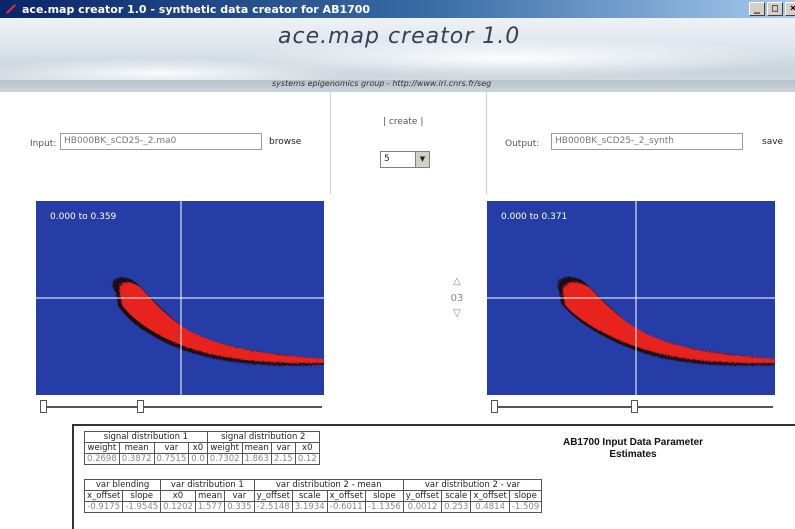  I want to click on value-cell: 0.4814, so click(490, 507).